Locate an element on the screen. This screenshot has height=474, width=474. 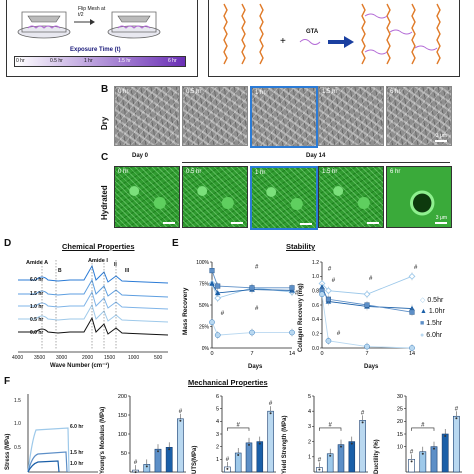
legend-marker-circle-icon: ● is located at coordinates (422, 335).